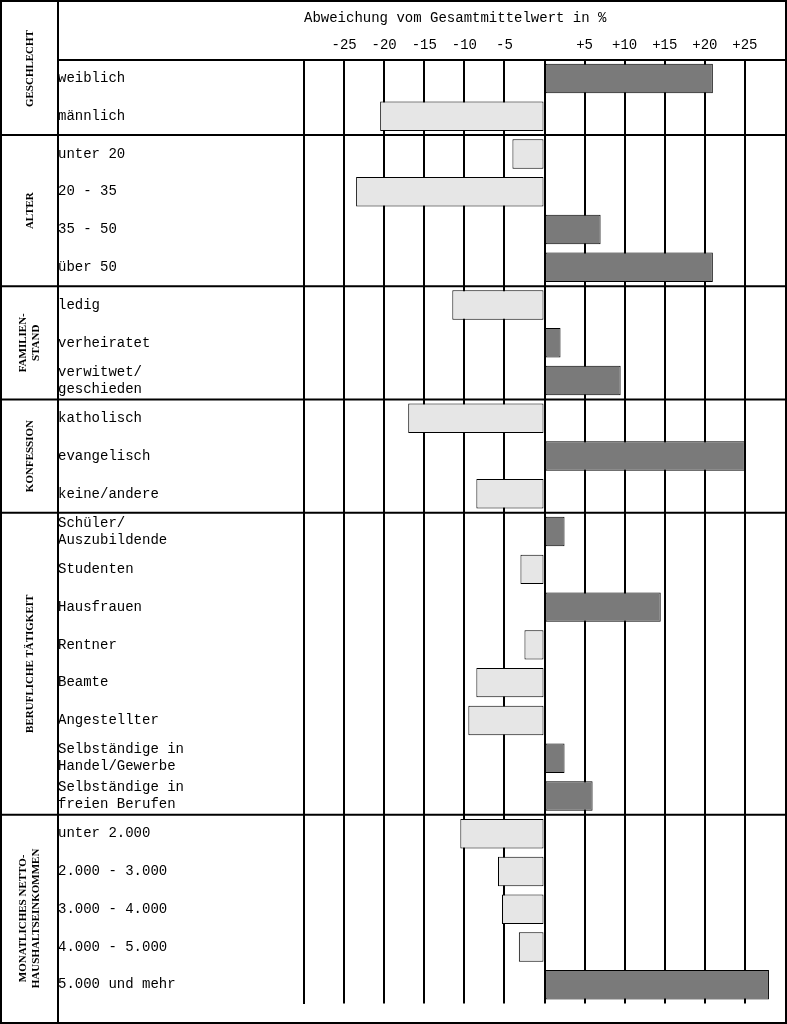  What do you see at coordinates (464, 44) in the screenshot?
I see `x2-tick-label: -10` at bounding box center [464, 44].